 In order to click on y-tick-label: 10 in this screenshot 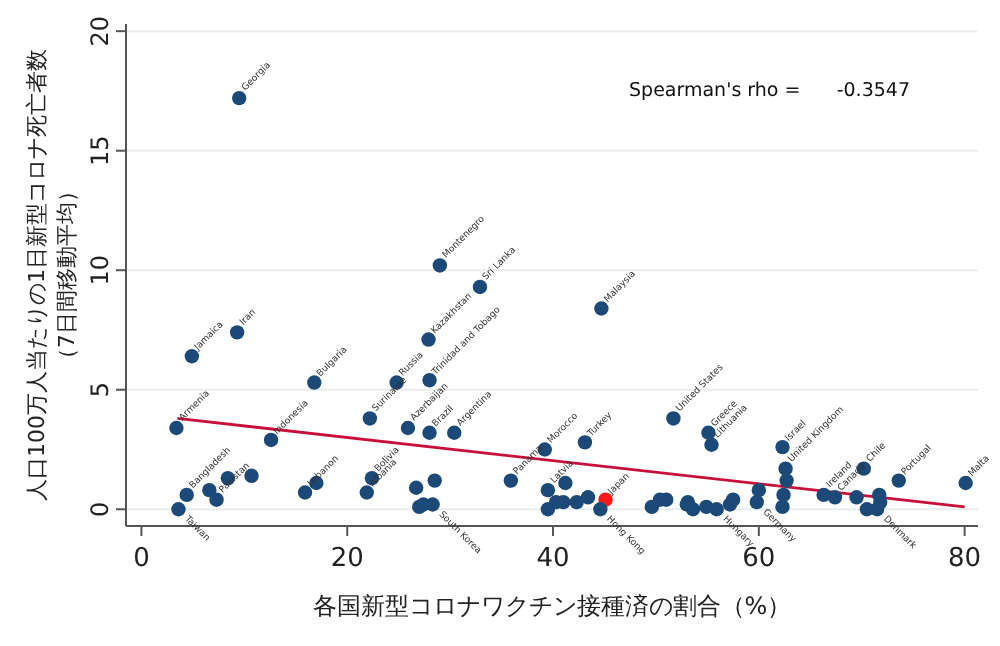, I will do `click(100, 270)`.